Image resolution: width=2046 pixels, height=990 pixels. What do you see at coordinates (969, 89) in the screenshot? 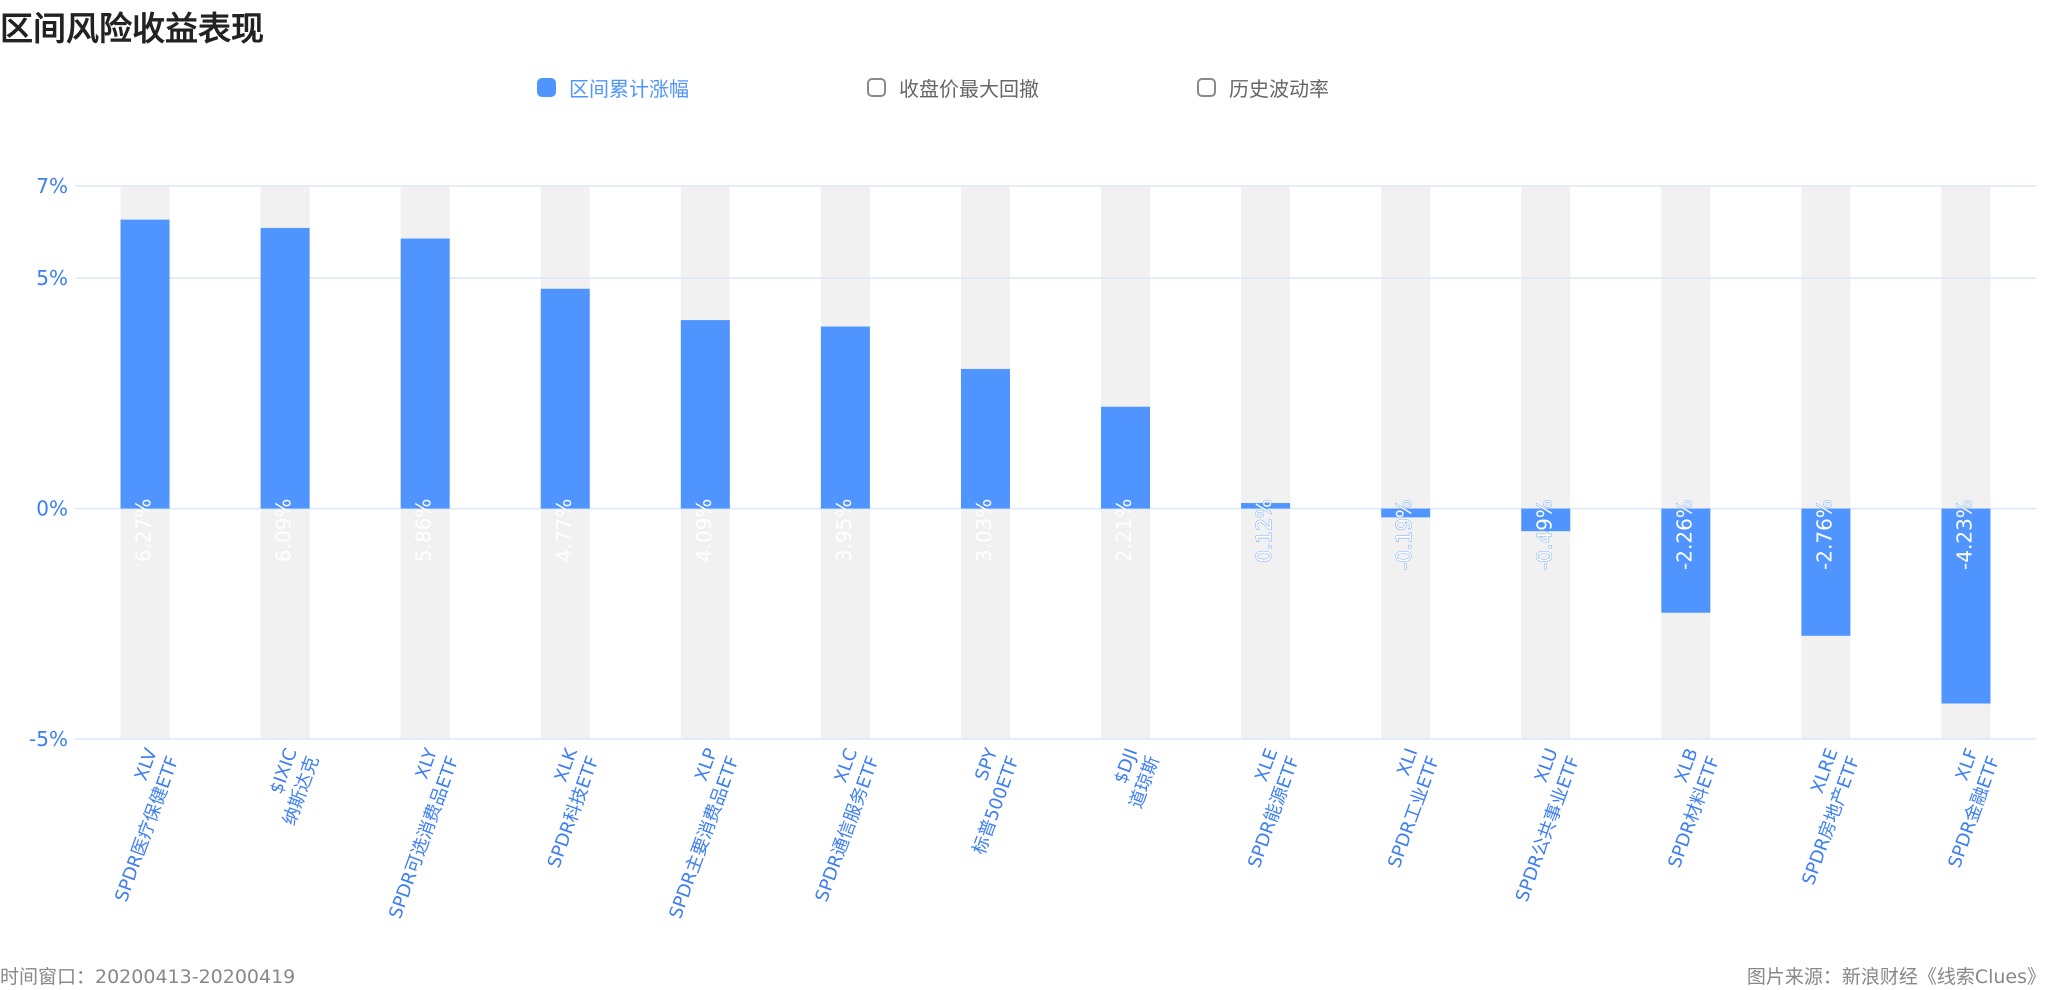
I see `legend-label: 收盘价最大回撤` at bounding box center [969, 89].